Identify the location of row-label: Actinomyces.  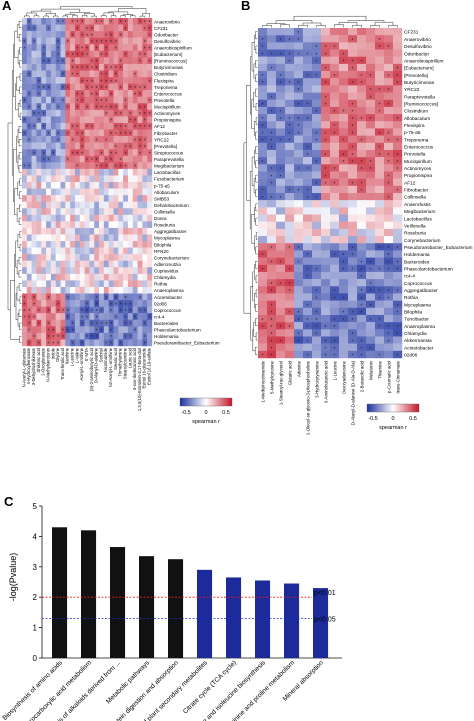
(167, 113).